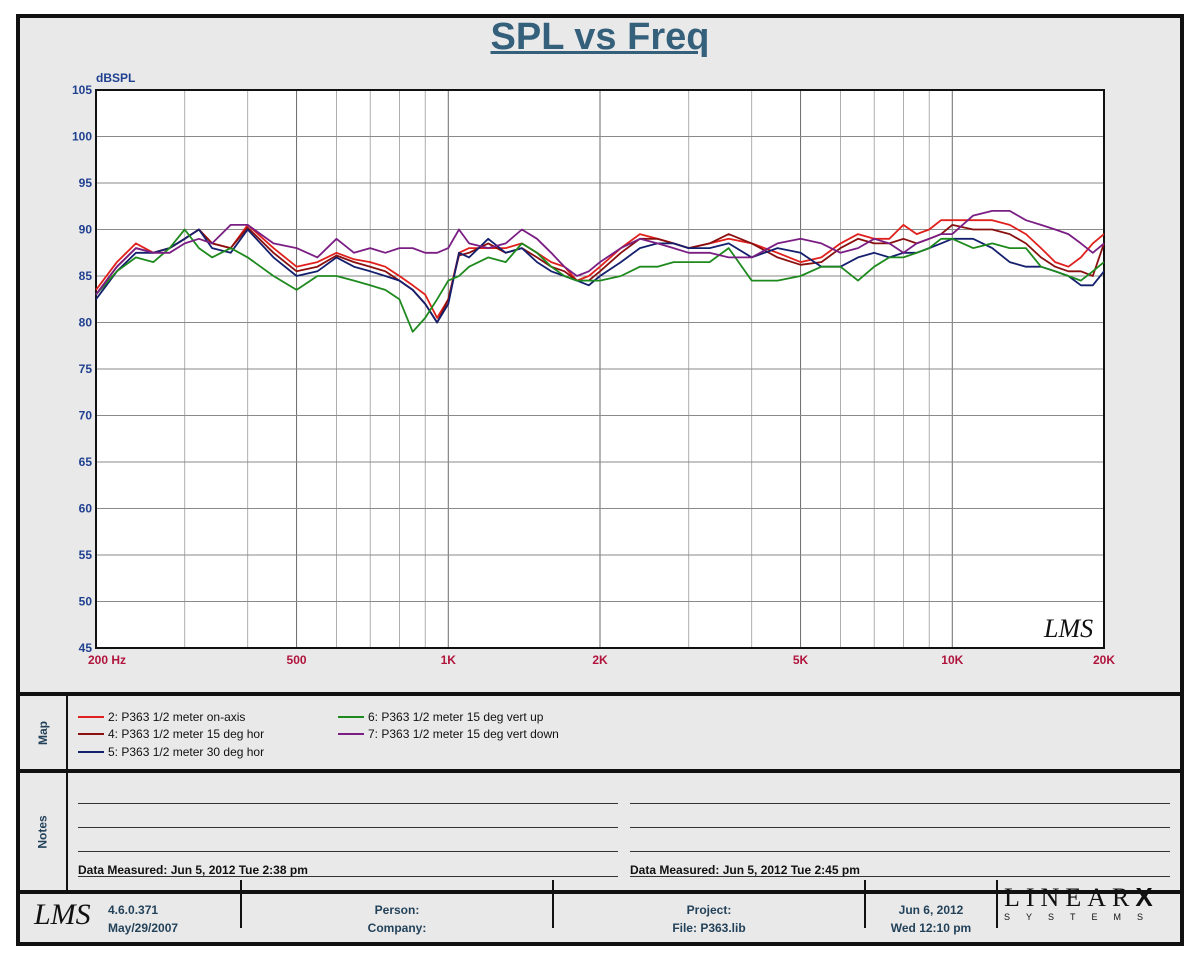  I want to click on x-tick-label: 5K, so click(801, 660).